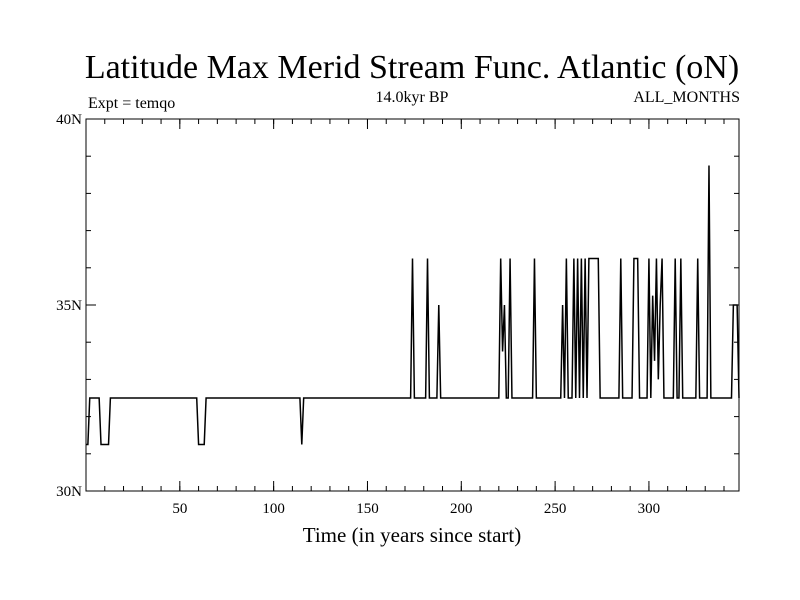 This screenshot has height=600, width=800. I want to click on x-tick-label: 100, so click(273, 509).